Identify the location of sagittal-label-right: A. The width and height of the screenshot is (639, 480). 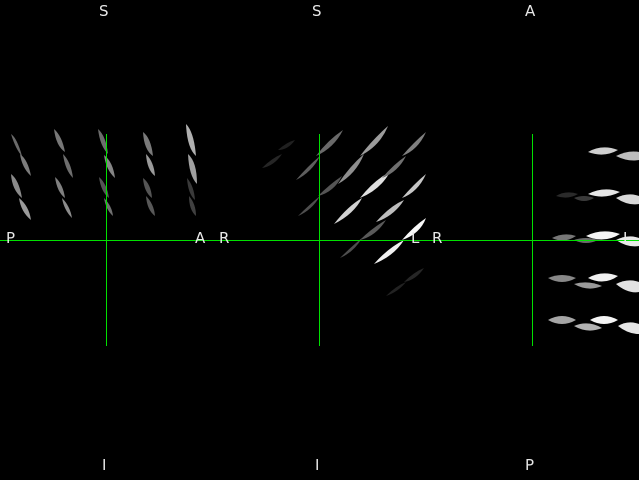
(200, 238).